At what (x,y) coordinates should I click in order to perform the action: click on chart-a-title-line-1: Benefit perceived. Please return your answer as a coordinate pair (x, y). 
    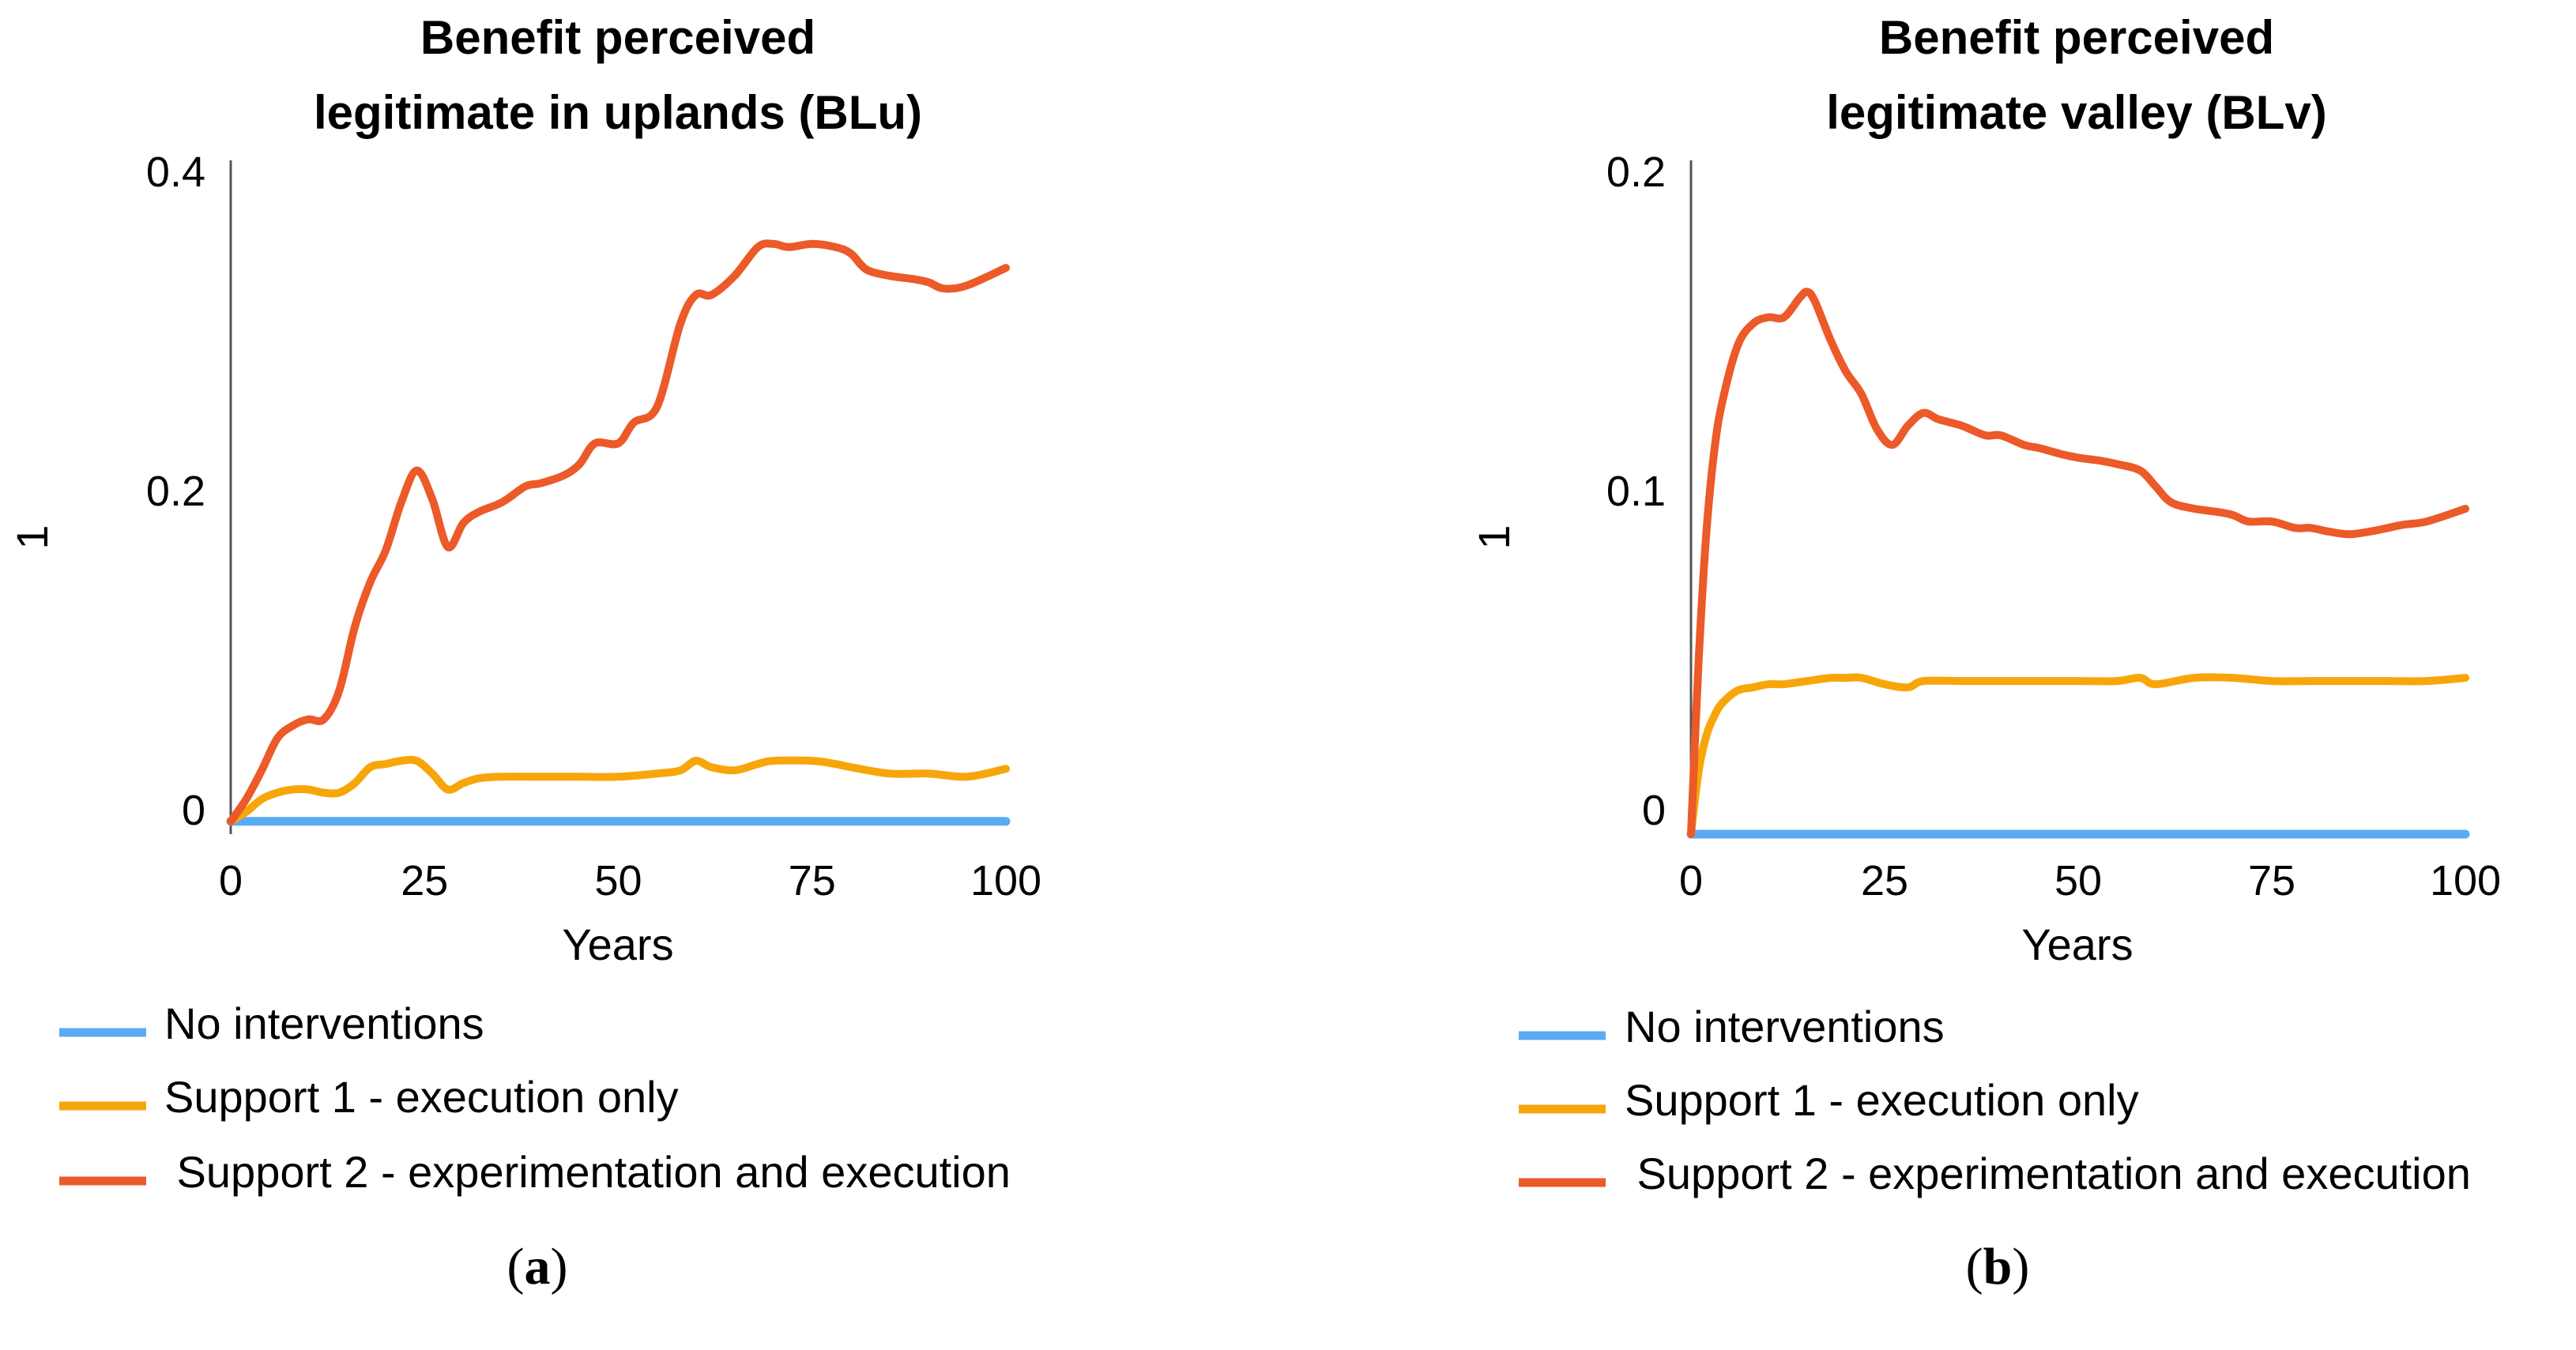
    Looking at the image, I should click on (617, 37).